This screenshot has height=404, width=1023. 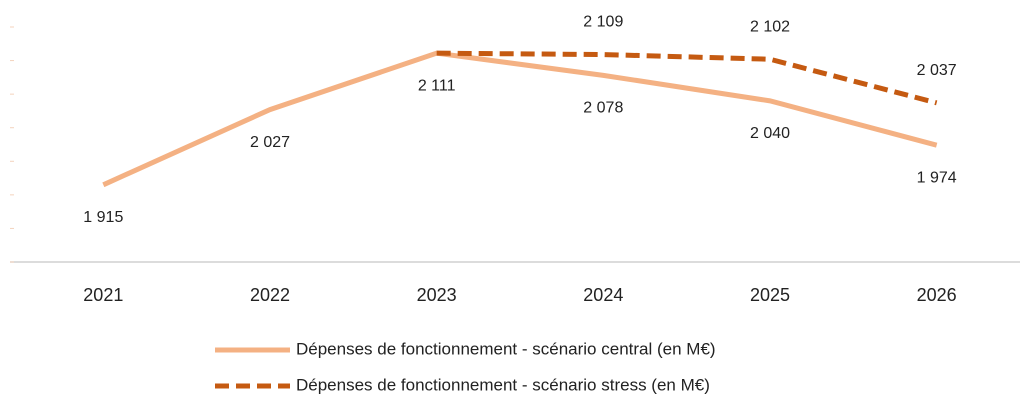 I want to click on x-tick-label: 2021, so click(x=103, y=295).